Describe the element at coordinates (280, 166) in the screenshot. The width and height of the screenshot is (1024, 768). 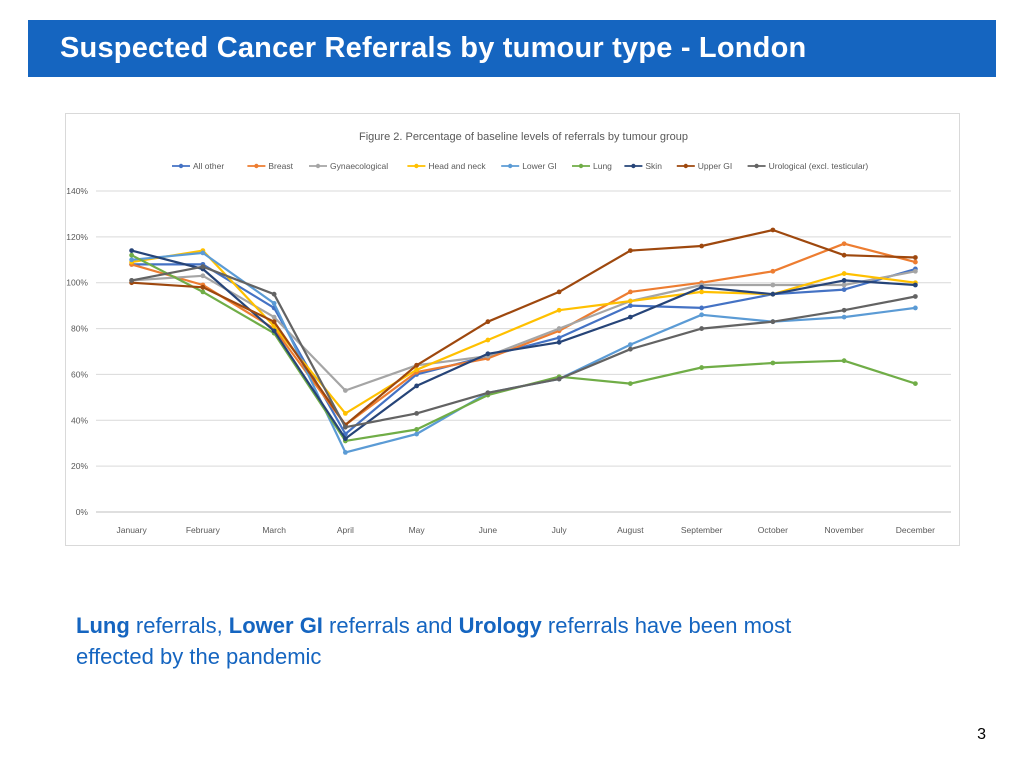
I see `legend-label: Breast` at that location.